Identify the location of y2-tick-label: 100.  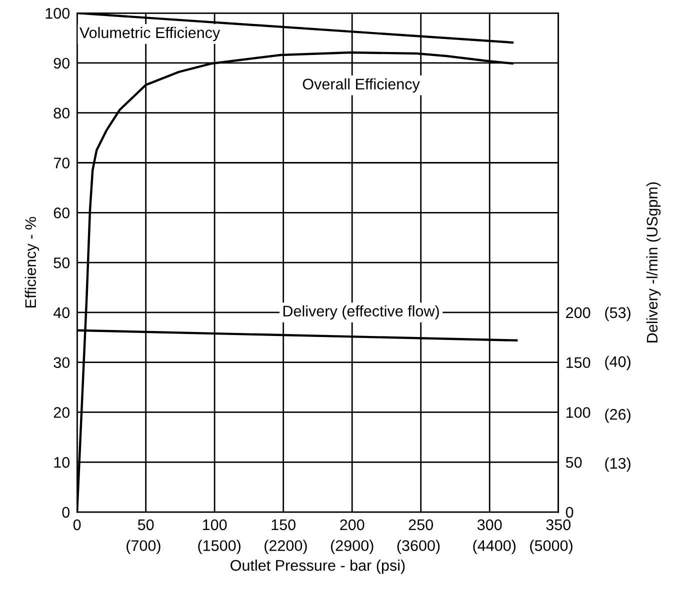
(578, 412).